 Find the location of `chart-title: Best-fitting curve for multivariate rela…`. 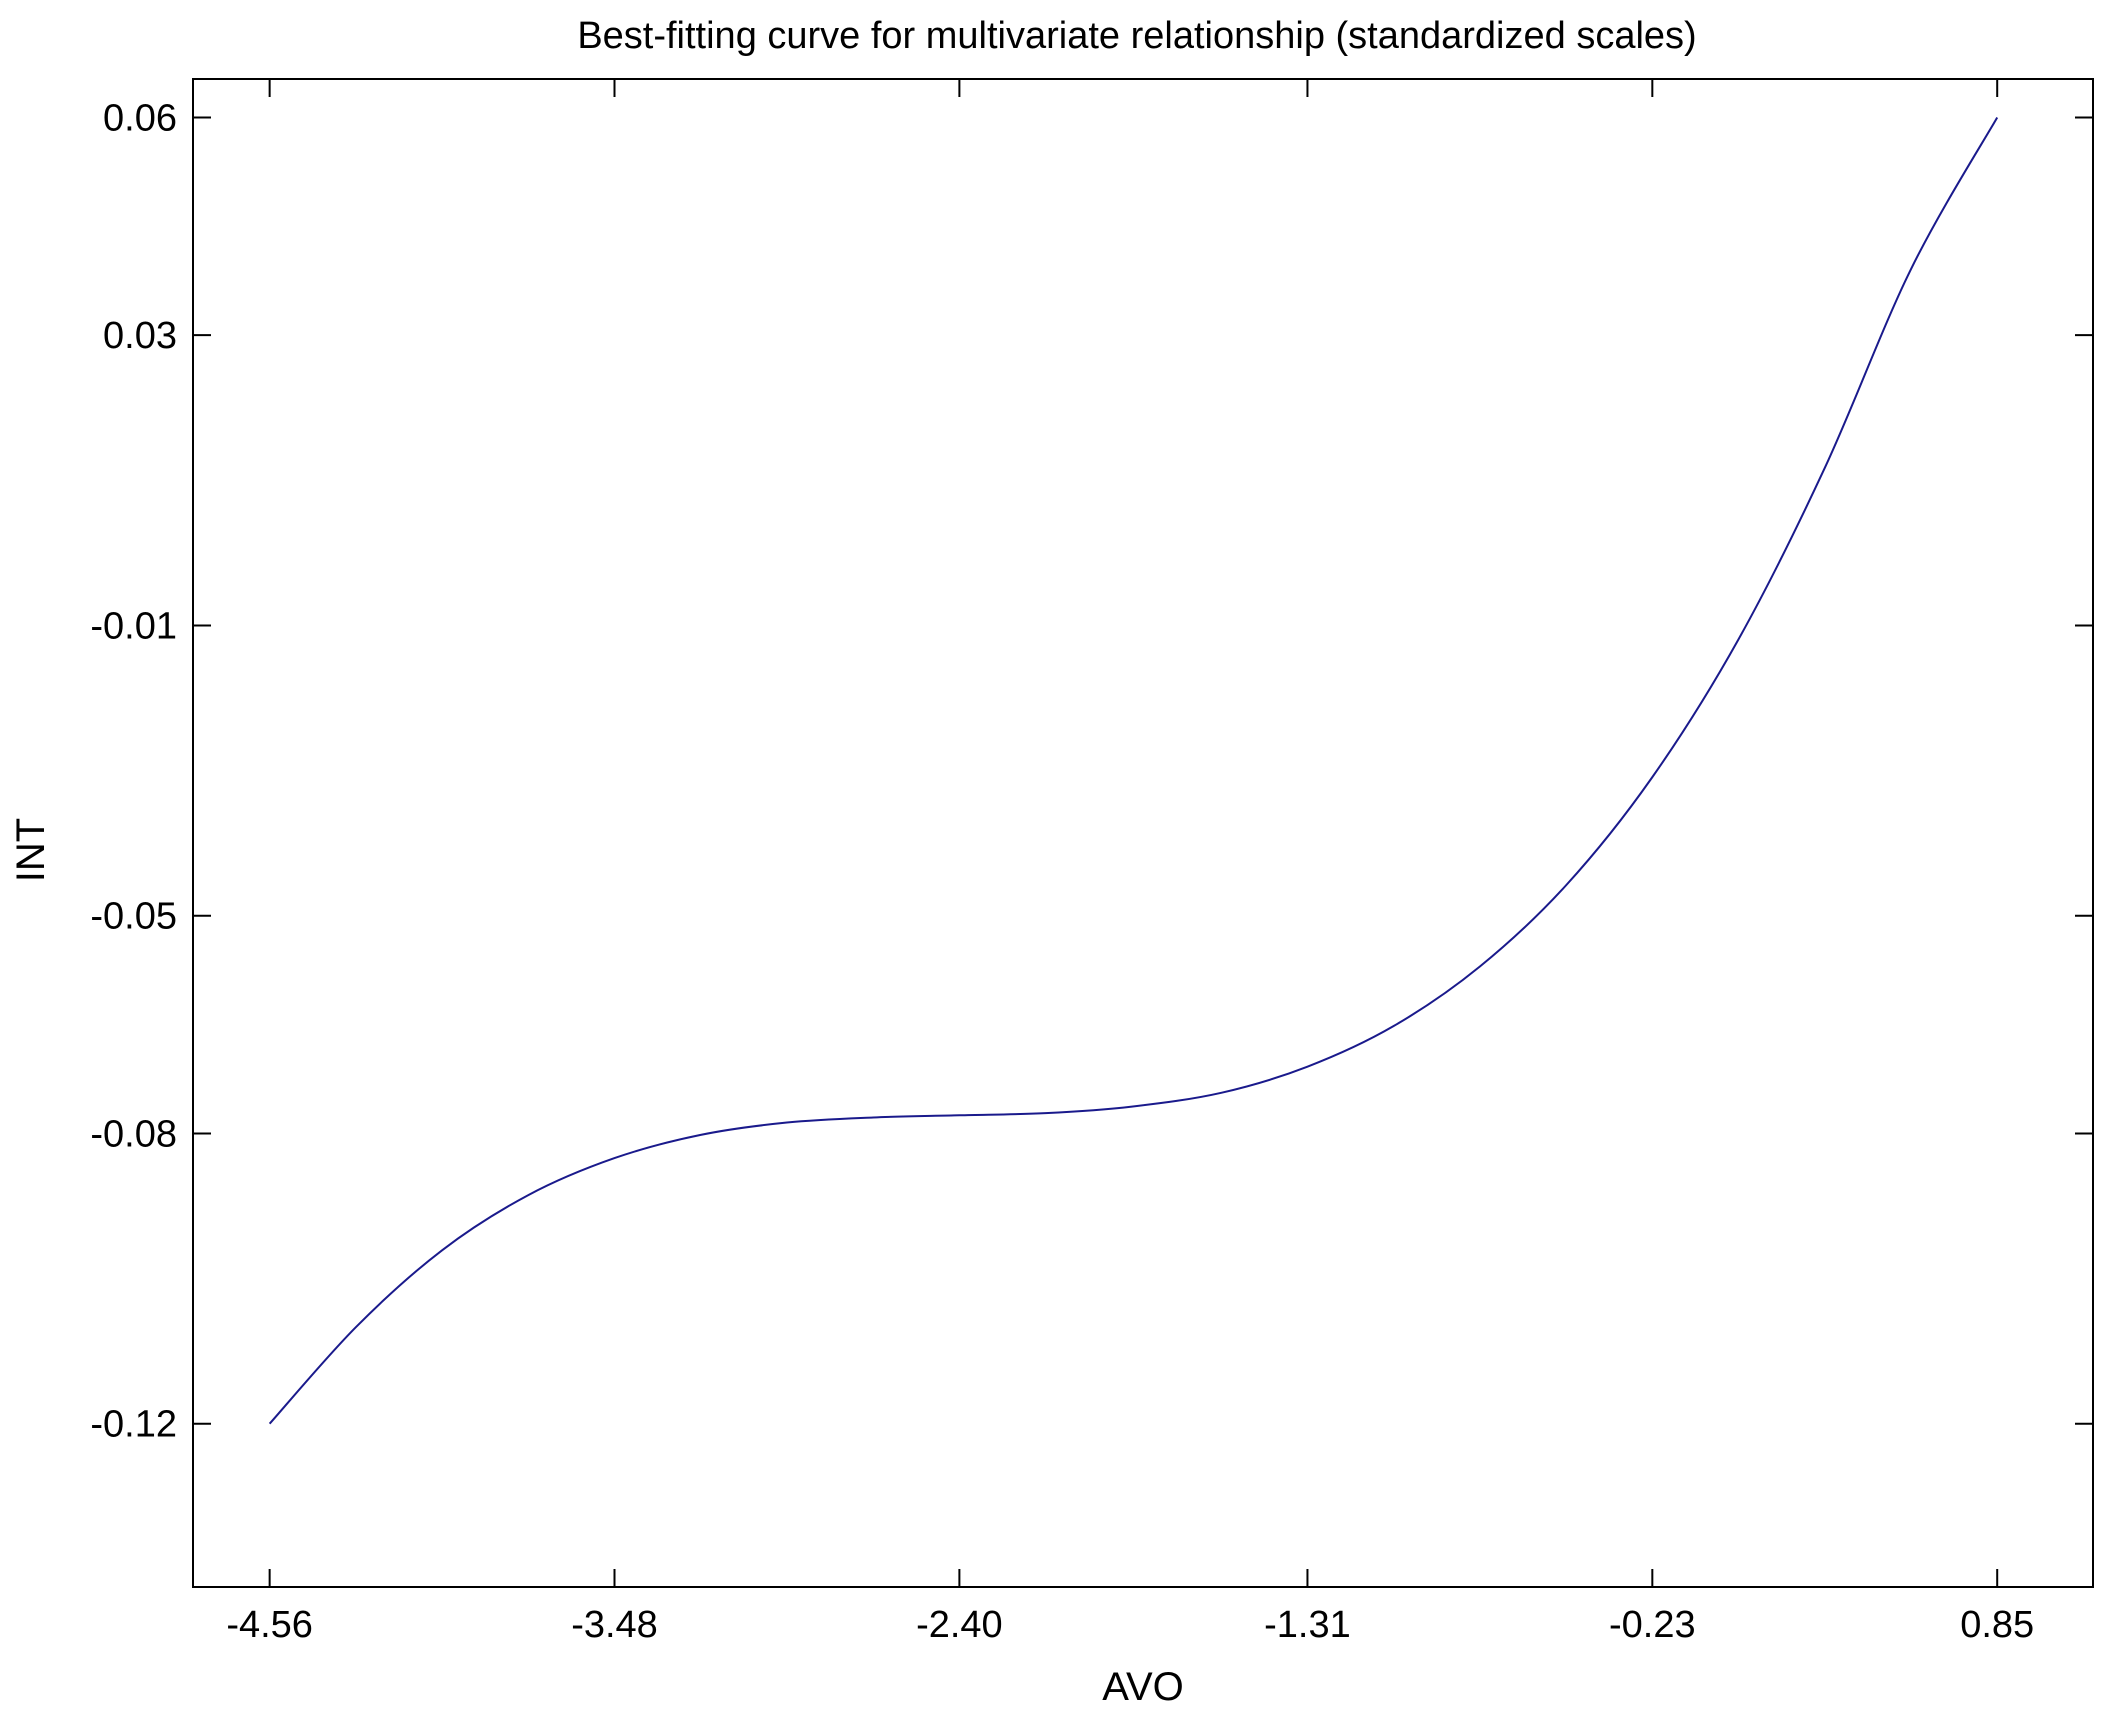

chart-title: Best-fitting curve for multivariate rela… is located at coordinates (1136, 36).